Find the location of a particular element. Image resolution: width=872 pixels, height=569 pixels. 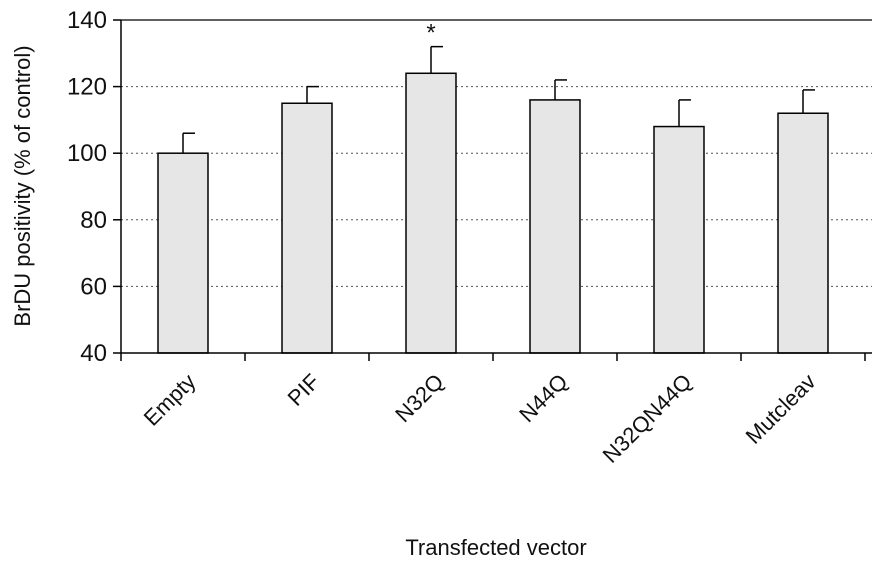

significance-marker-N32Q: * is located at coordinates (430, 33).